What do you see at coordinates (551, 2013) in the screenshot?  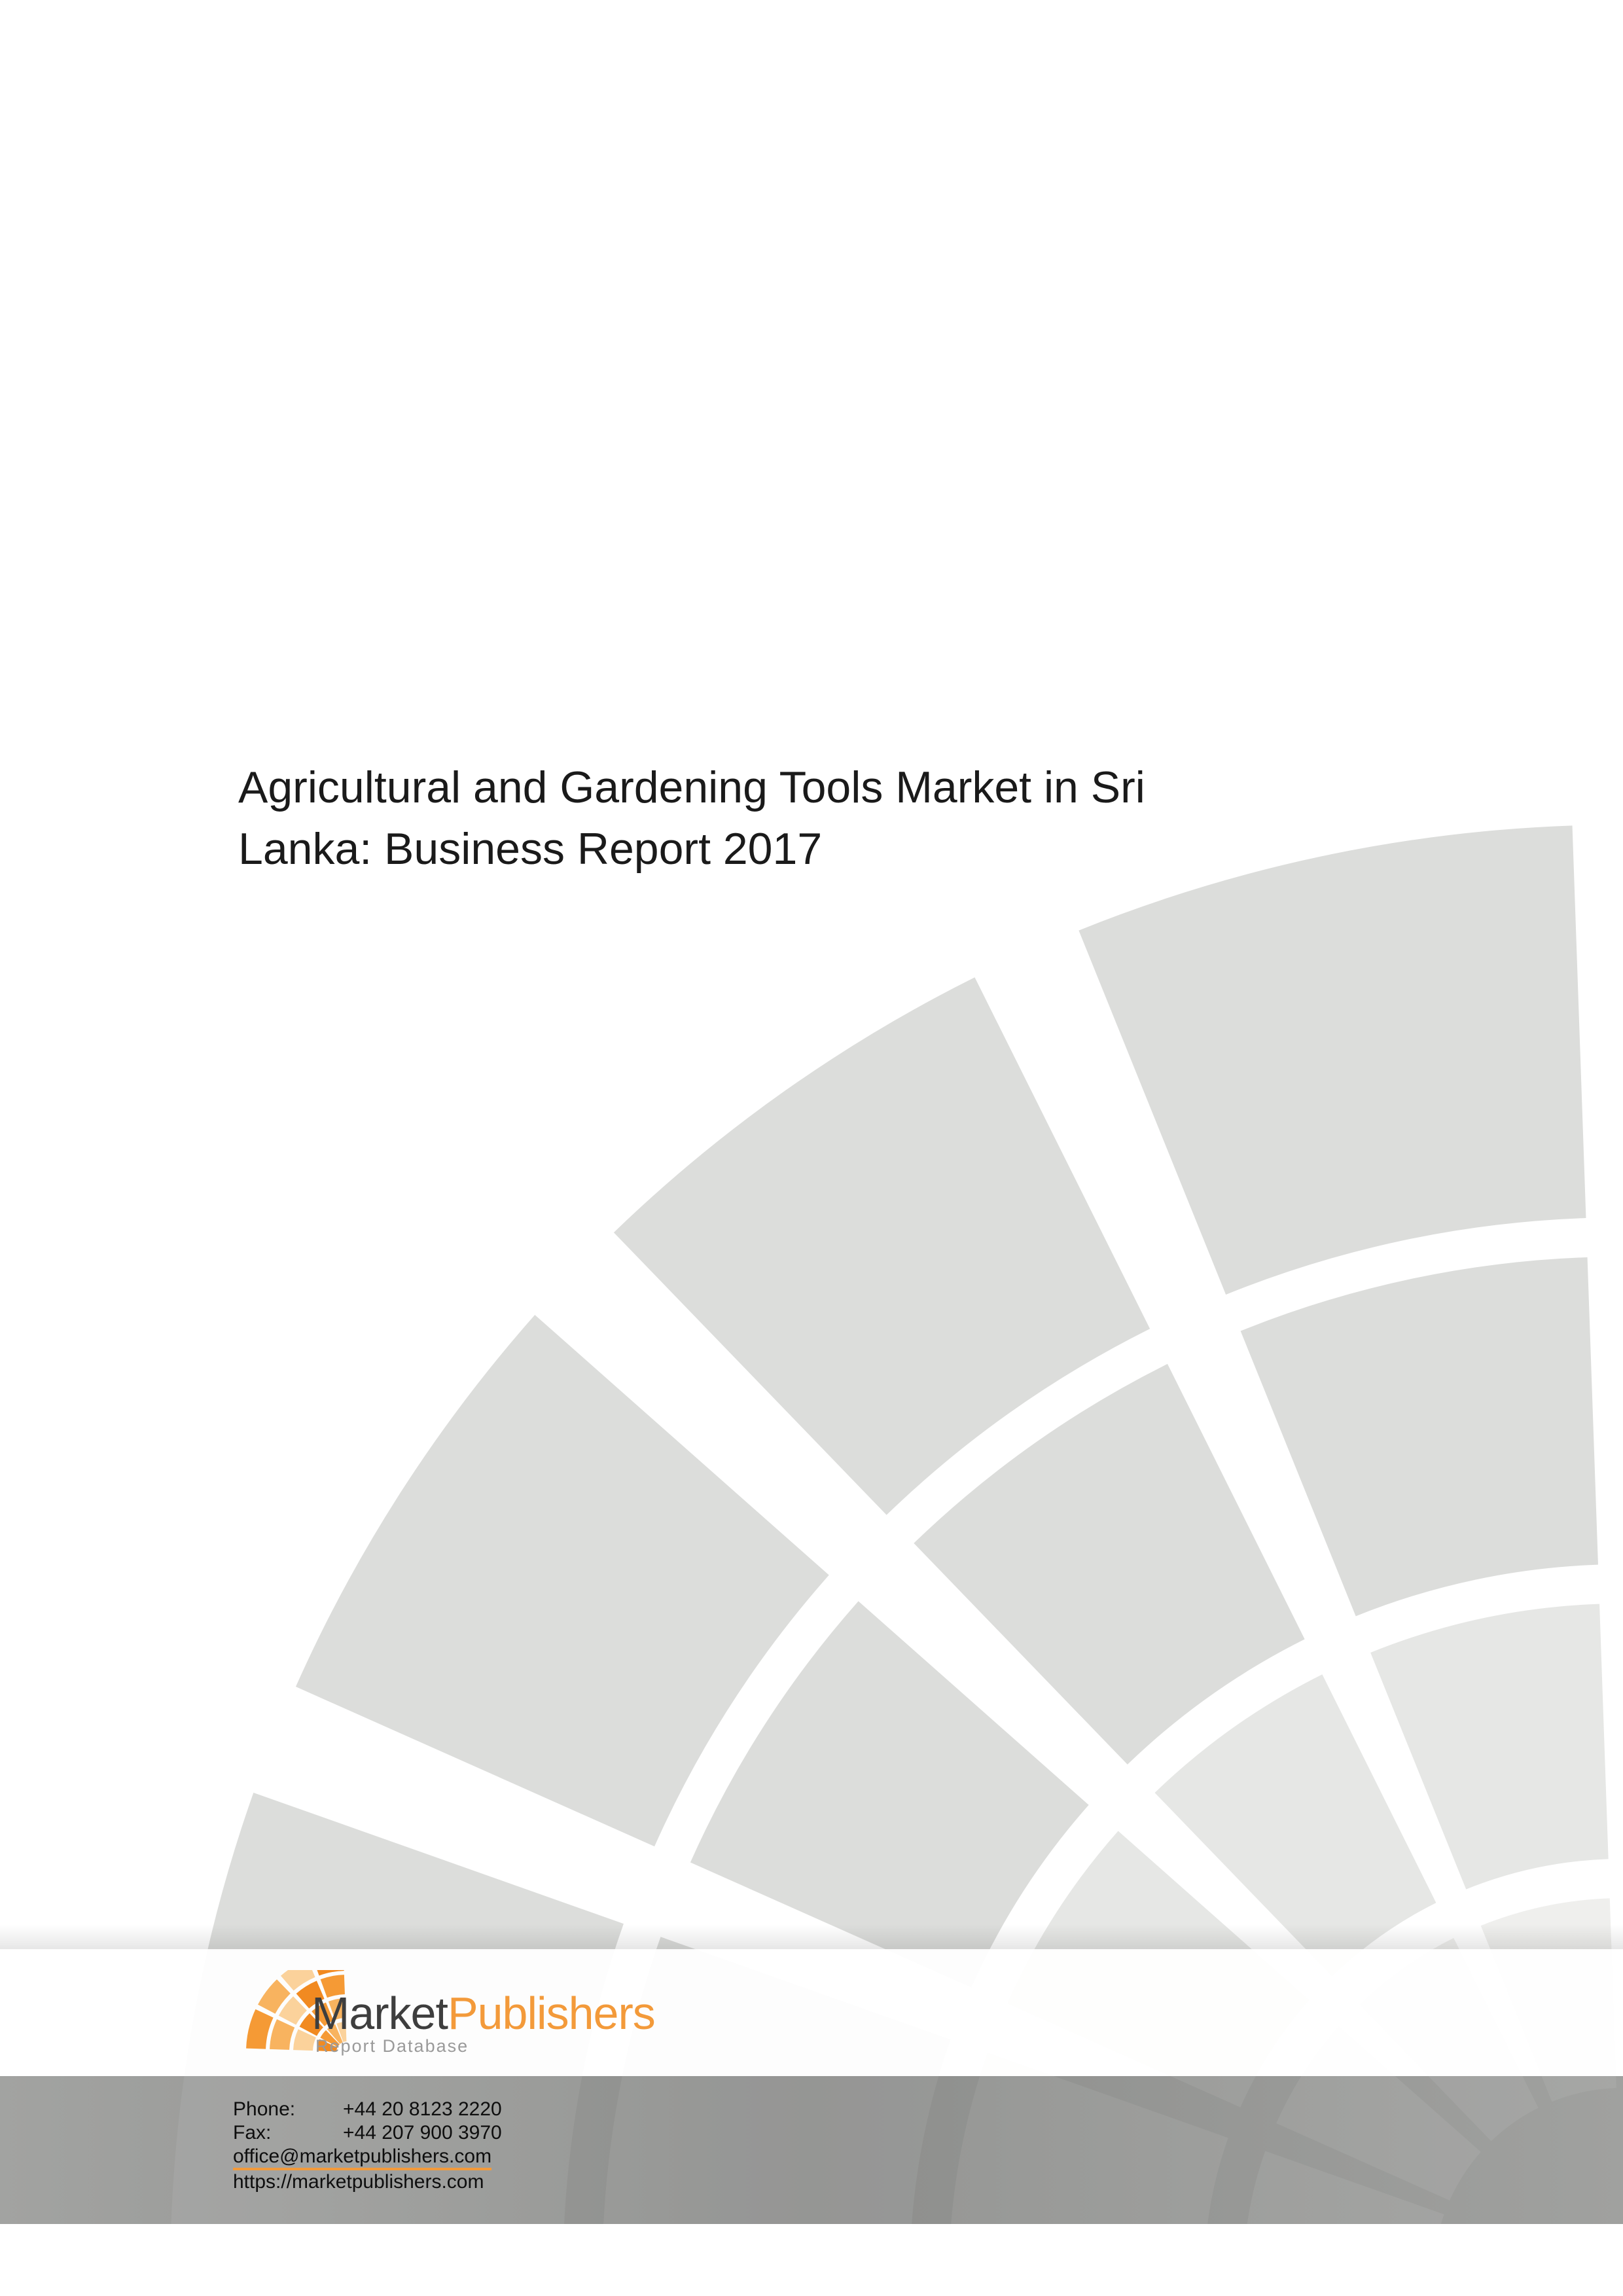 I see `brand-name-publishers: Publishers` at bounding box center [551, 2013].